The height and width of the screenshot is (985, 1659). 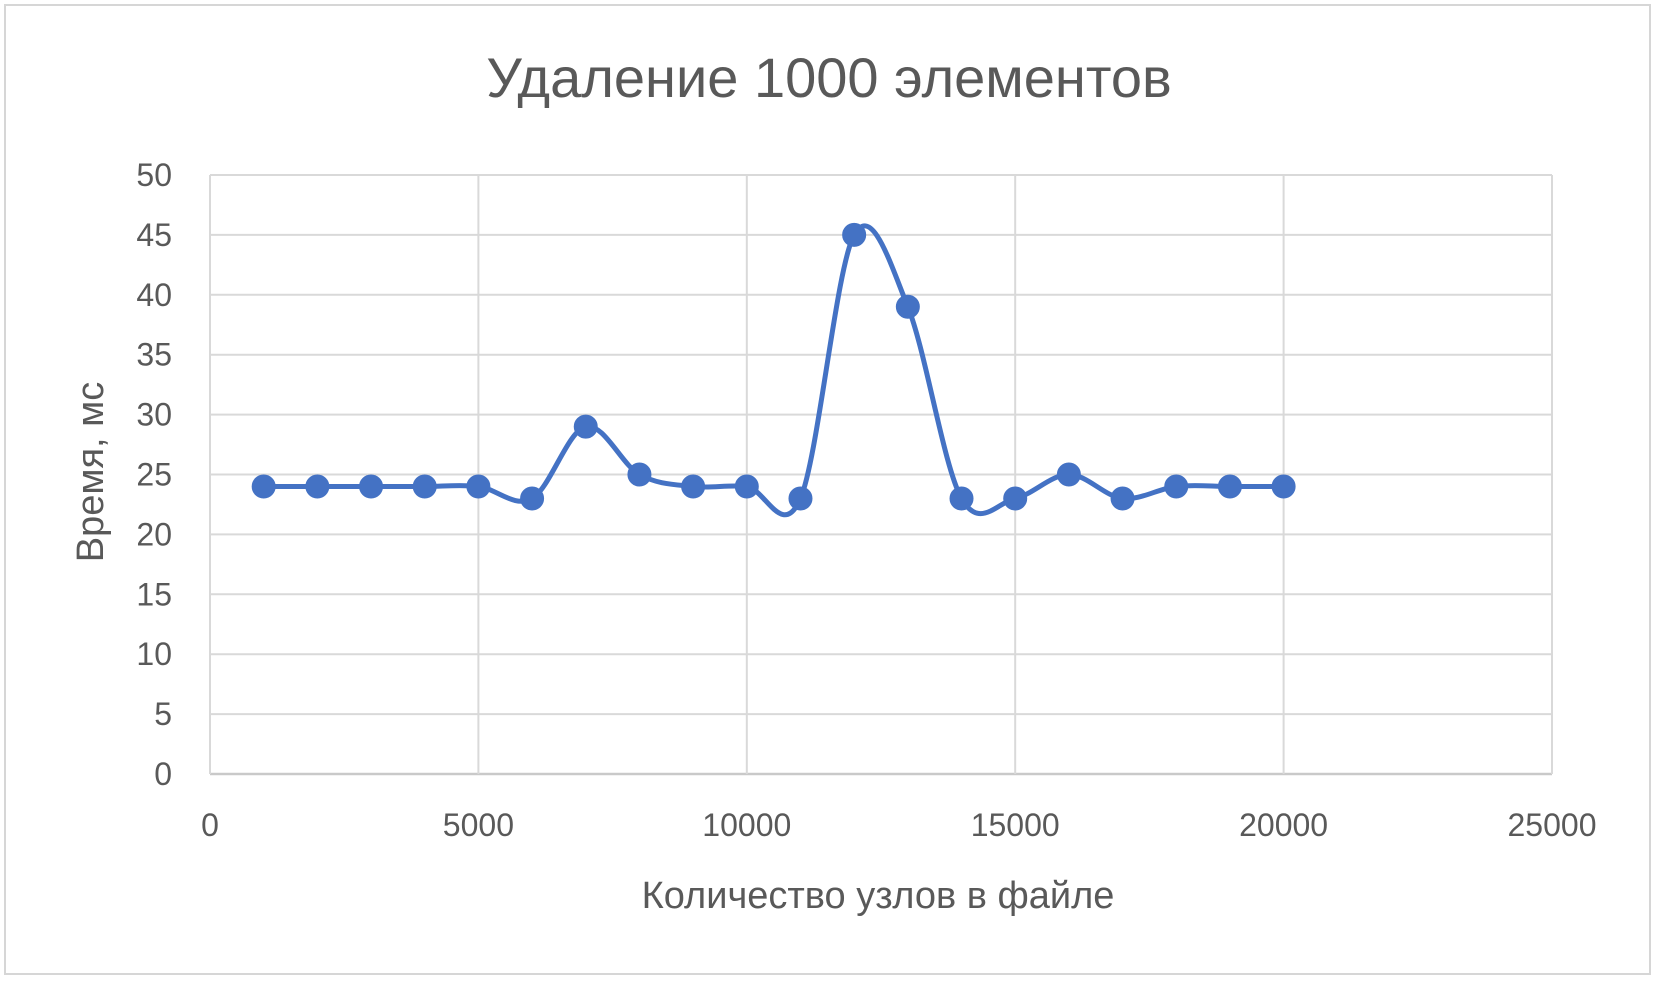 What do you see at coordinates (154, 295) in the screenshot?
I see `y-tick-label: 40` at bounding box center [154, 295].